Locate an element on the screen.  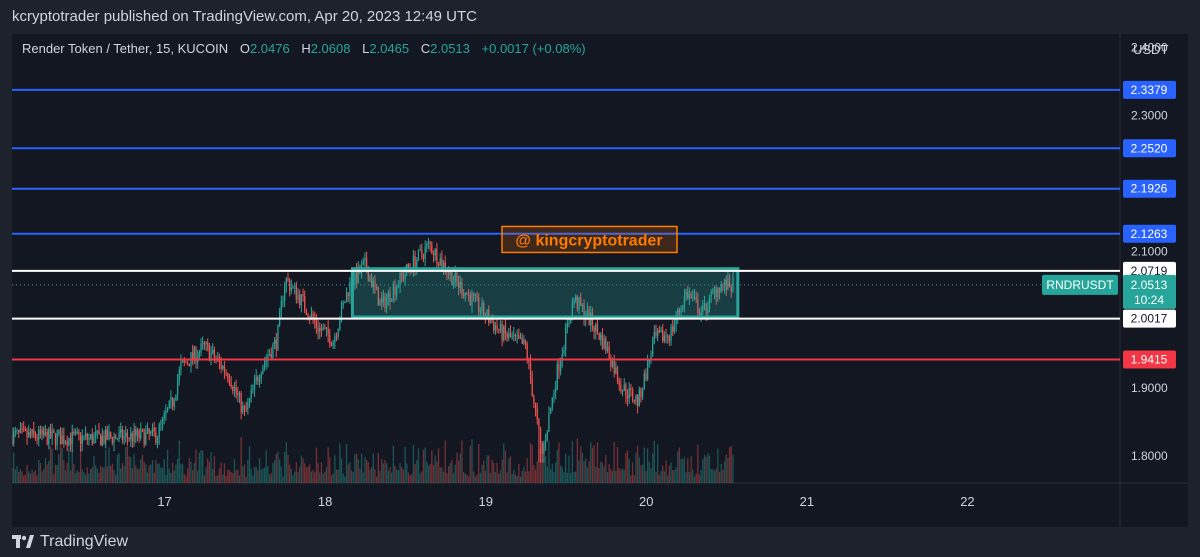
y-axis-unit: USDT is located at coordinates (1150, 49).